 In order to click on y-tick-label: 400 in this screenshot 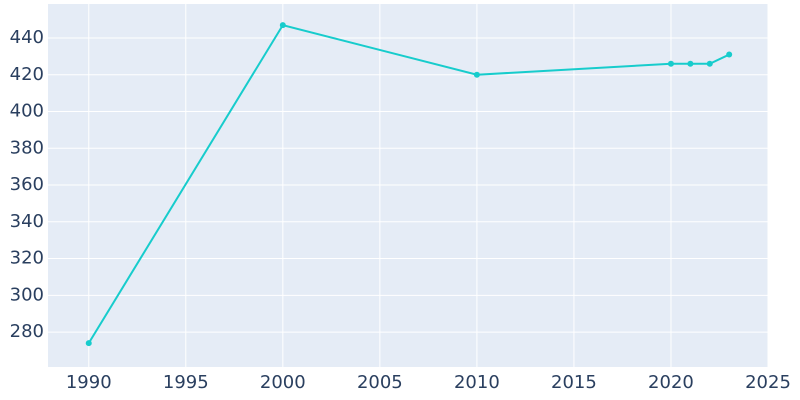, I will do `click(27, 111)`.